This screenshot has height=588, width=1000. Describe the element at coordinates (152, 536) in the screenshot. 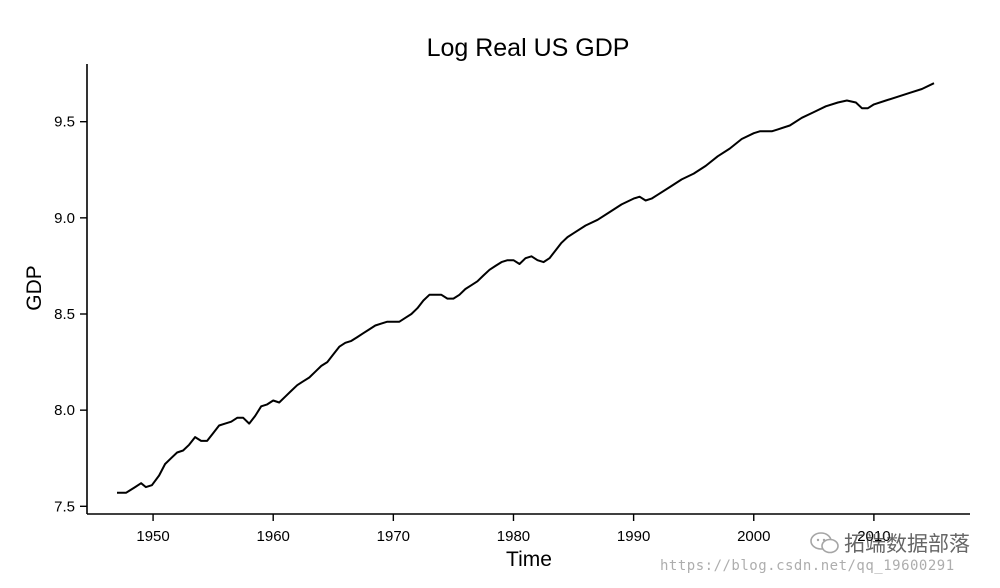

I see `x-tick-label: 1950` at that location.